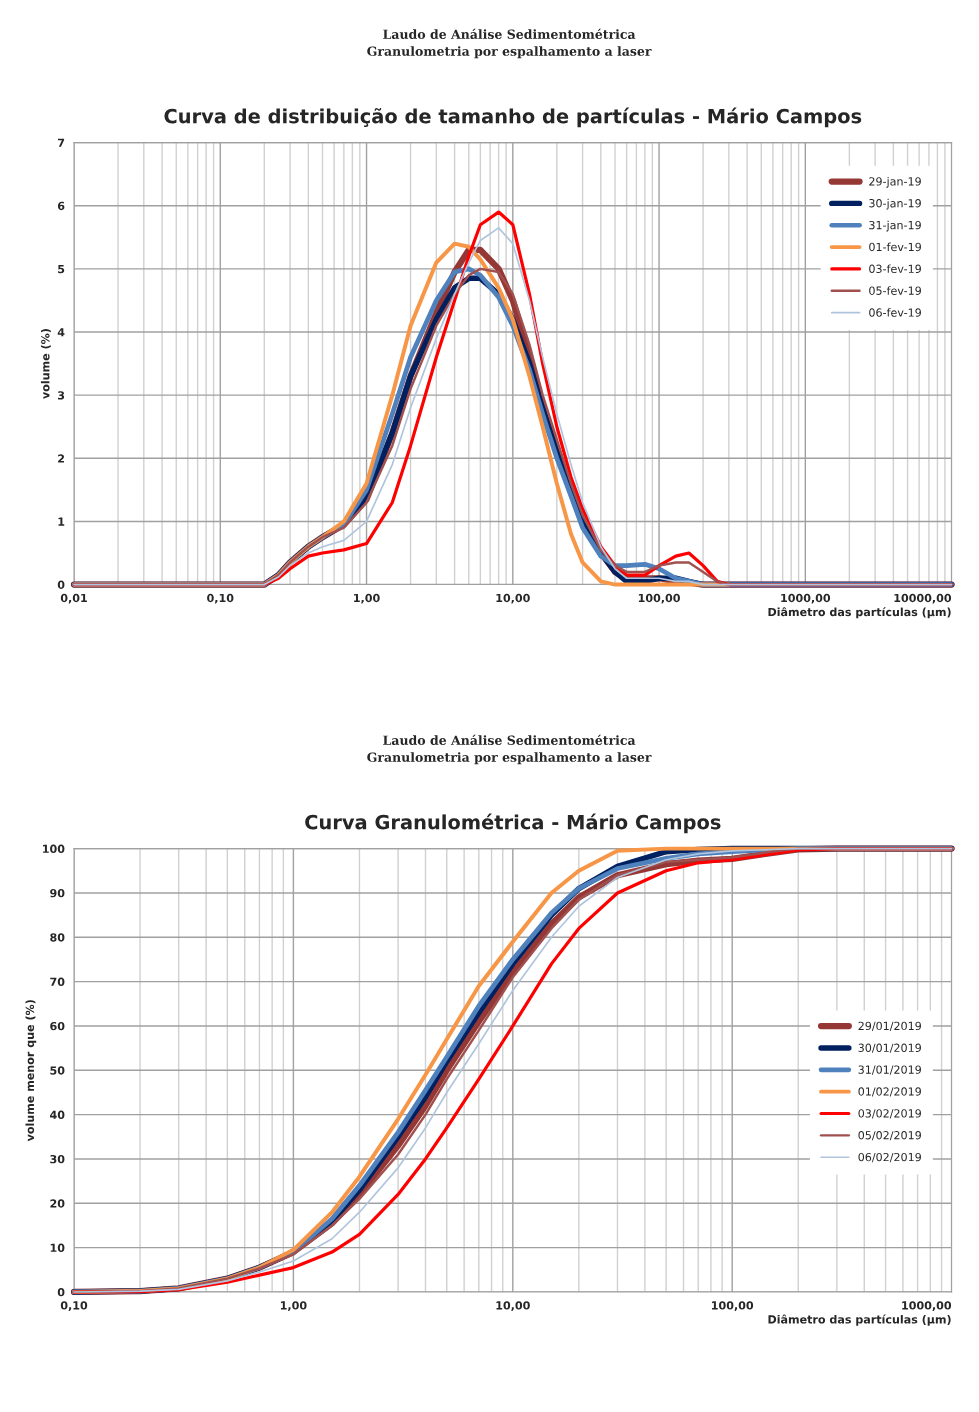 The height and width of the screenshot is (1412, 979). What do you see at coordinates (61, 458) in the screenshot?
I see `y-tick-label: 2` at bounding box center [61, 458].